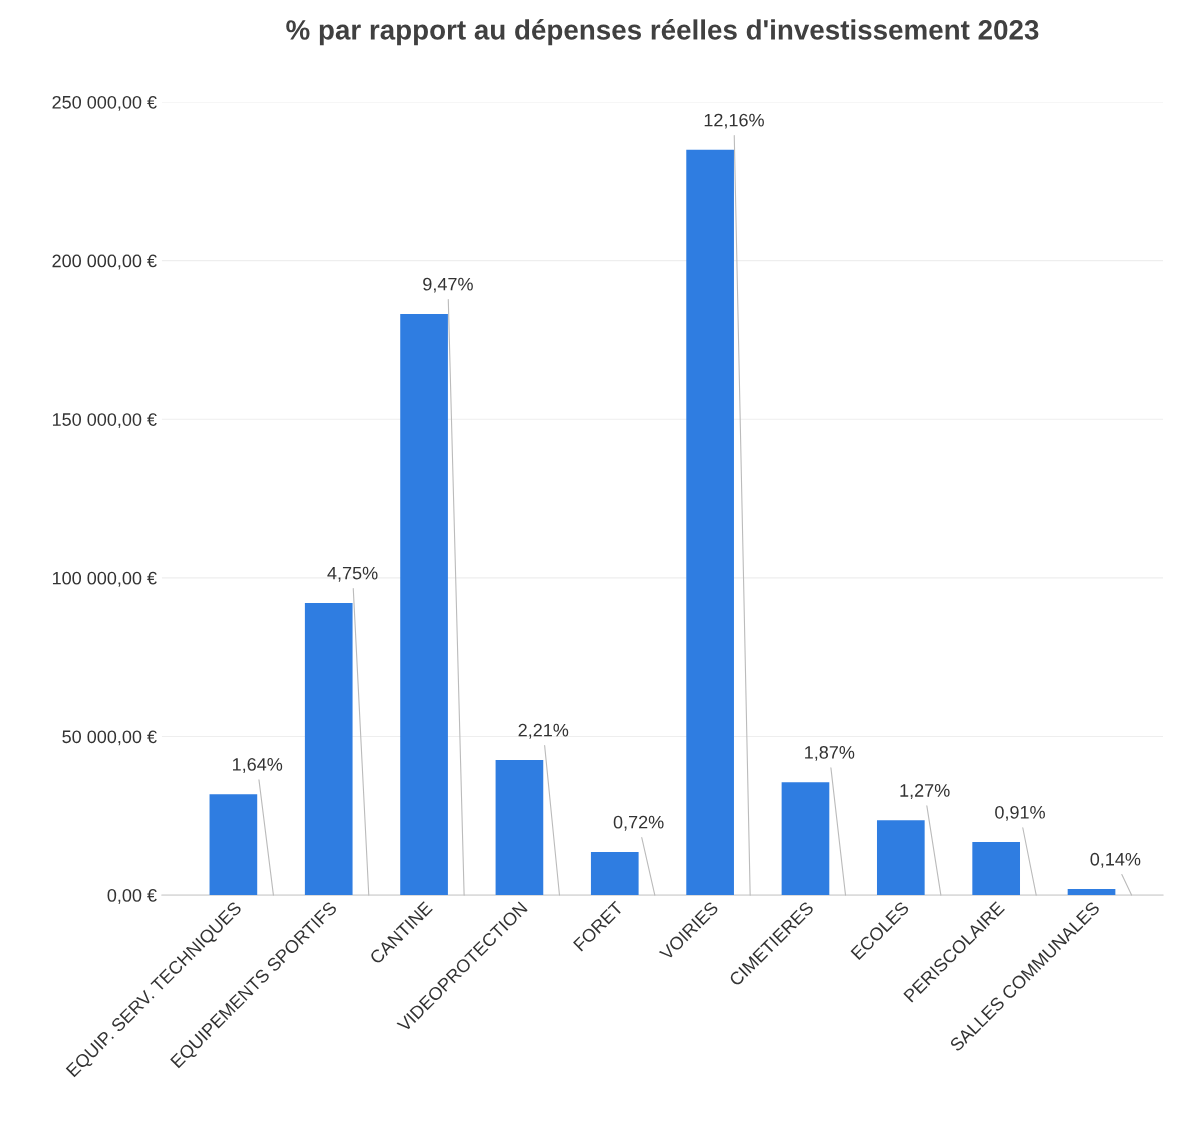 This screenshot has width=1199, height=1133. What do you see at coordinates (104, 262) in the screenshot?
I see `y-tick-label: 200 000,00 €` at bounding box center [104, 262].